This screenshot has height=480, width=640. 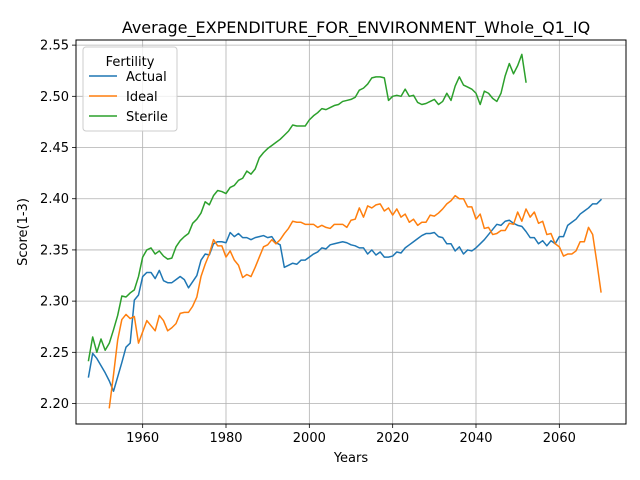 What do you see at coordinates (130, 62) in the screenshot?
I see `legend-title: Fertility` at bounding box center [130, 62].